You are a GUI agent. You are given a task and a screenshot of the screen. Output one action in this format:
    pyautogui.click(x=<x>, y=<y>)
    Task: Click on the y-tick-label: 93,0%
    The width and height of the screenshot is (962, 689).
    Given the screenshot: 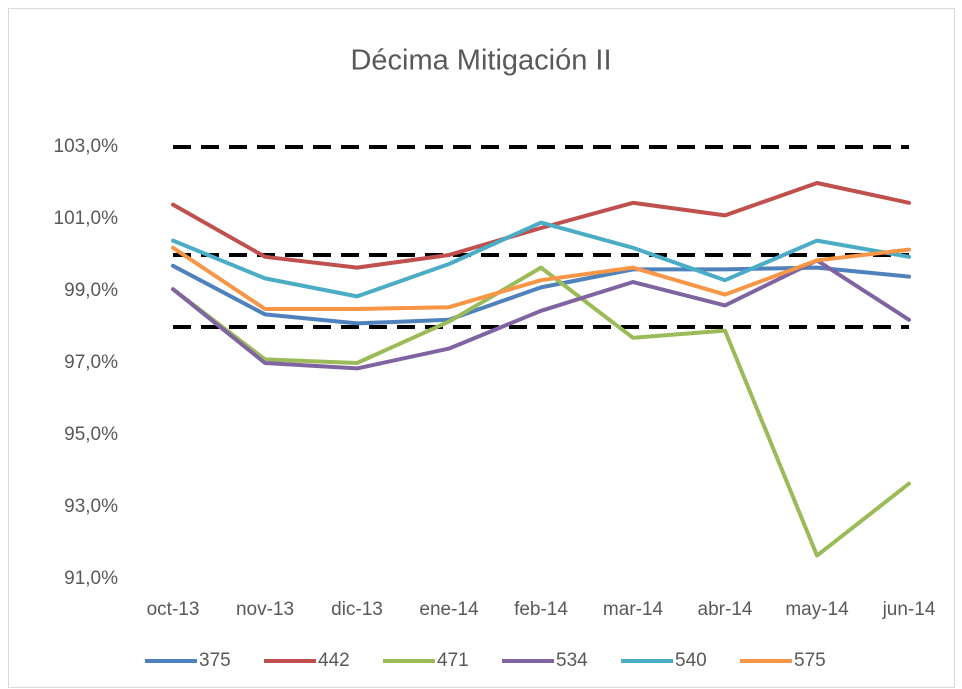 What is the action you would take?
    pyautogui.click(x=91, y=506)
    